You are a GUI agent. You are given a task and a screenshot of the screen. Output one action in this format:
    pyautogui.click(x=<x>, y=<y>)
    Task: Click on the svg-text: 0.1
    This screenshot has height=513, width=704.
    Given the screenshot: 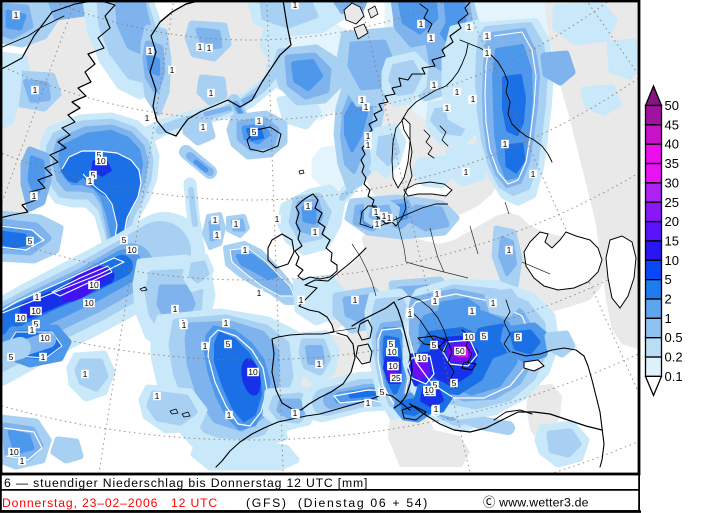 What is the action you would take?
    pyautogui.click(x=674, y=376)
    